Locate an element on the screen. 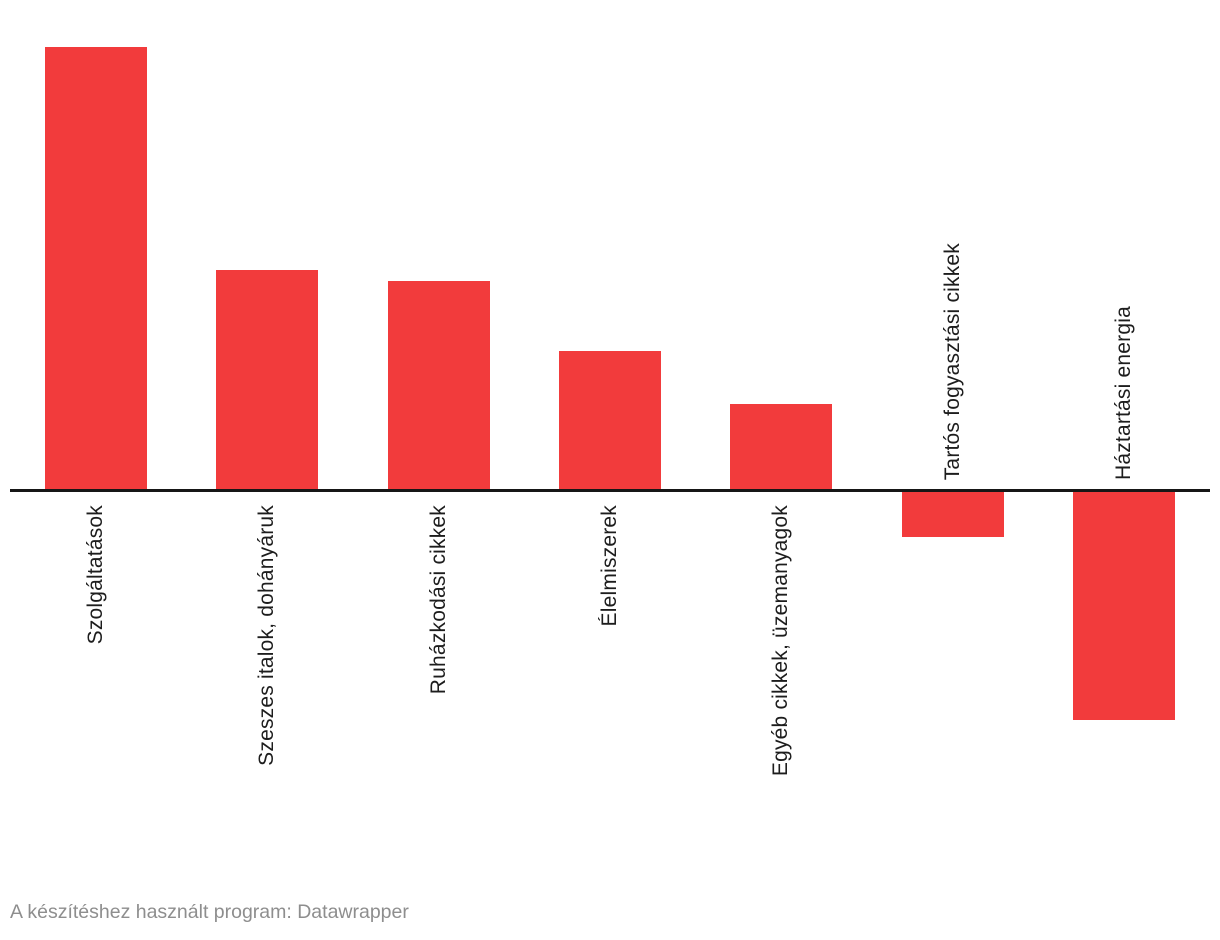 The width and height of the screenshot is (1220, 940). category-label: Szeszes italok, dohányáruk is located at coordinates (267, 635).